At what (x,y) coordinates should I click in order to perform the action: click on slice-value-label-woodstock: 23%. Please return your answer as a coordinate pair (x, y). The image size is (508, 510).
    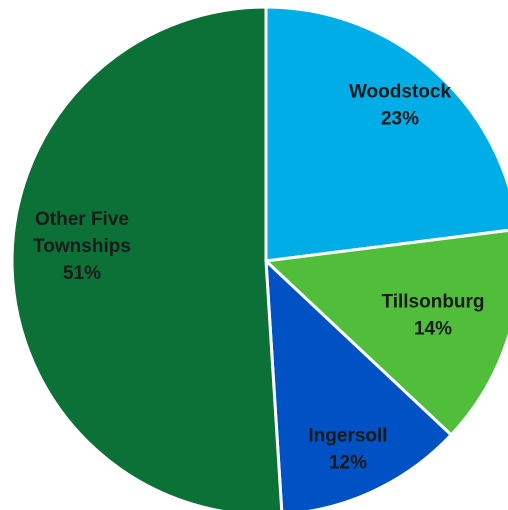
    Looking at the image, I should click on (400, 119).